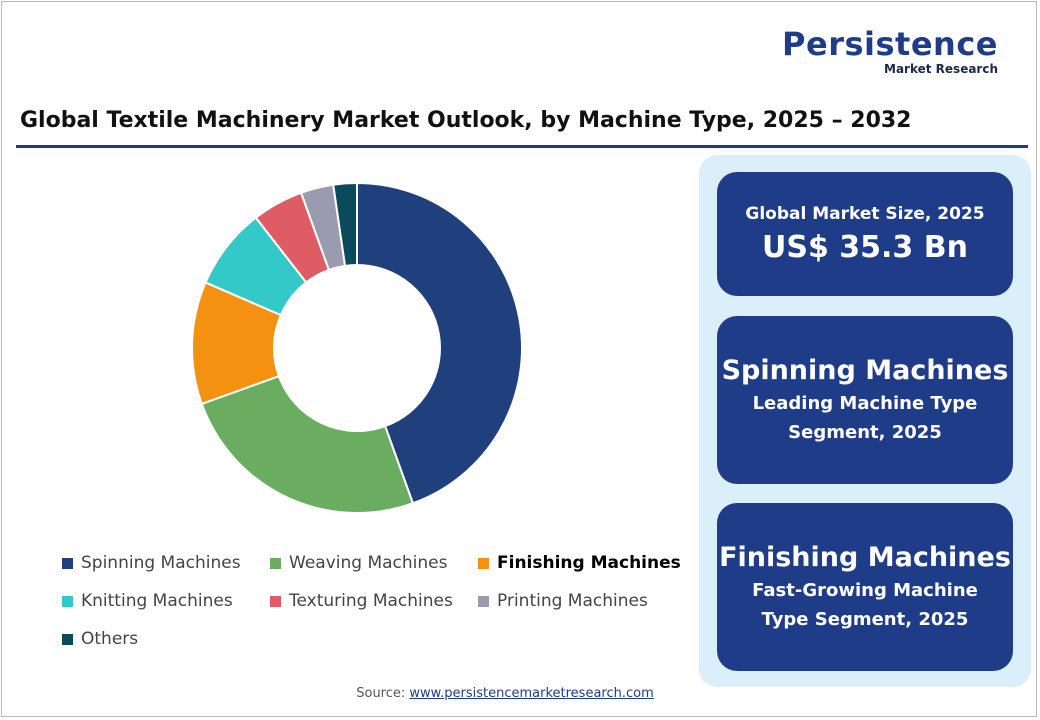  What do you see at coordinates (522, 146) in the screenshot?
I see `title-underline` at bounding box center [522, 146].